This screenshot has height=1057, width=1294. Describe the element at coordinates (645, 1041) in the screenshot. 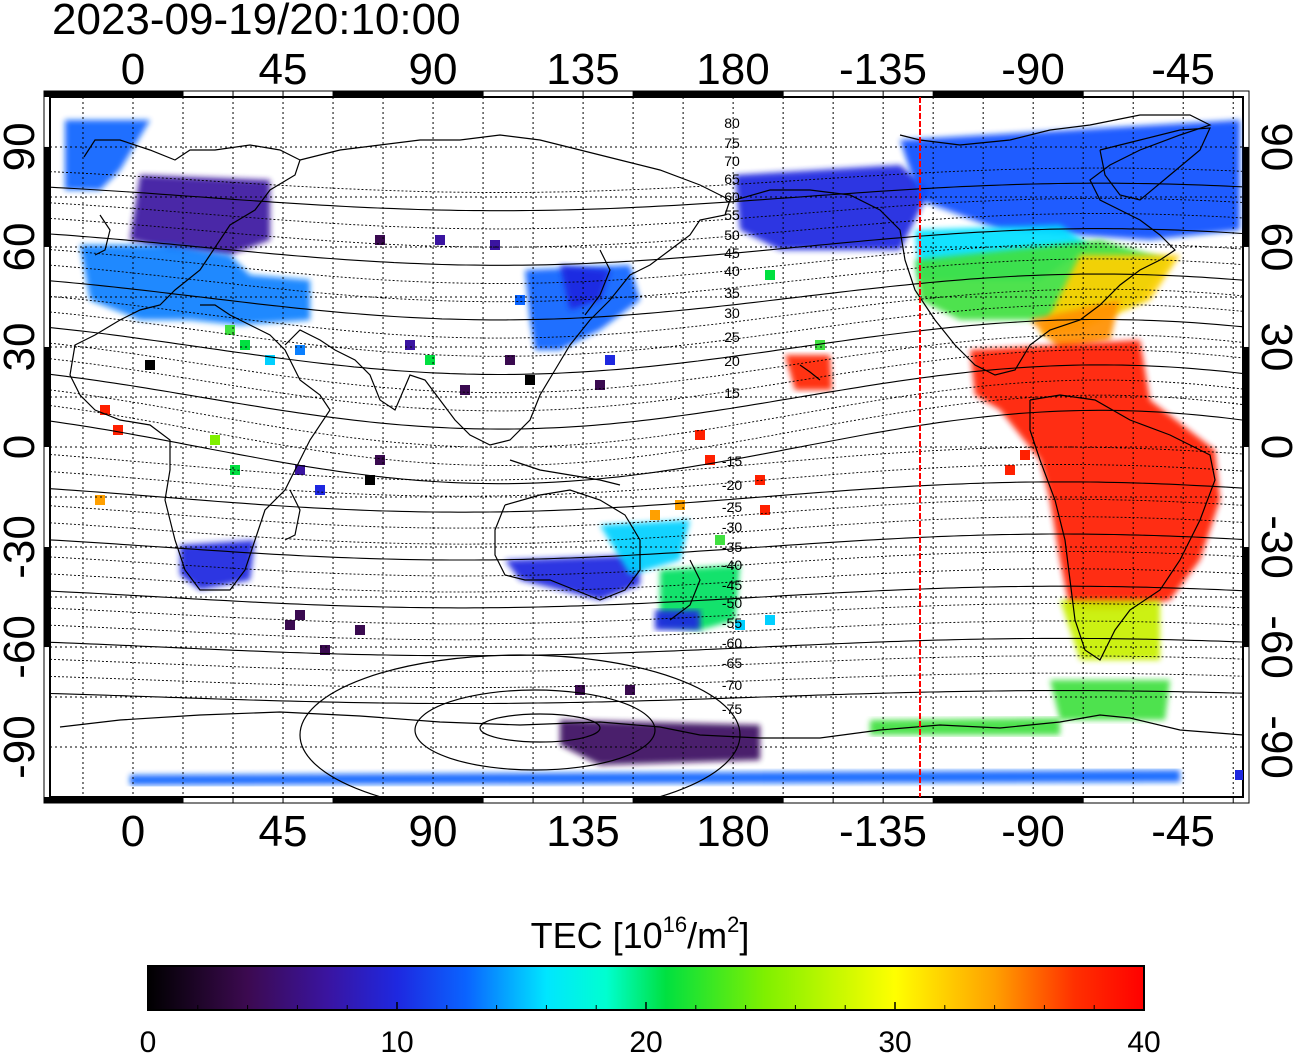

I see `colorbar-tick-label: 20` at that location.